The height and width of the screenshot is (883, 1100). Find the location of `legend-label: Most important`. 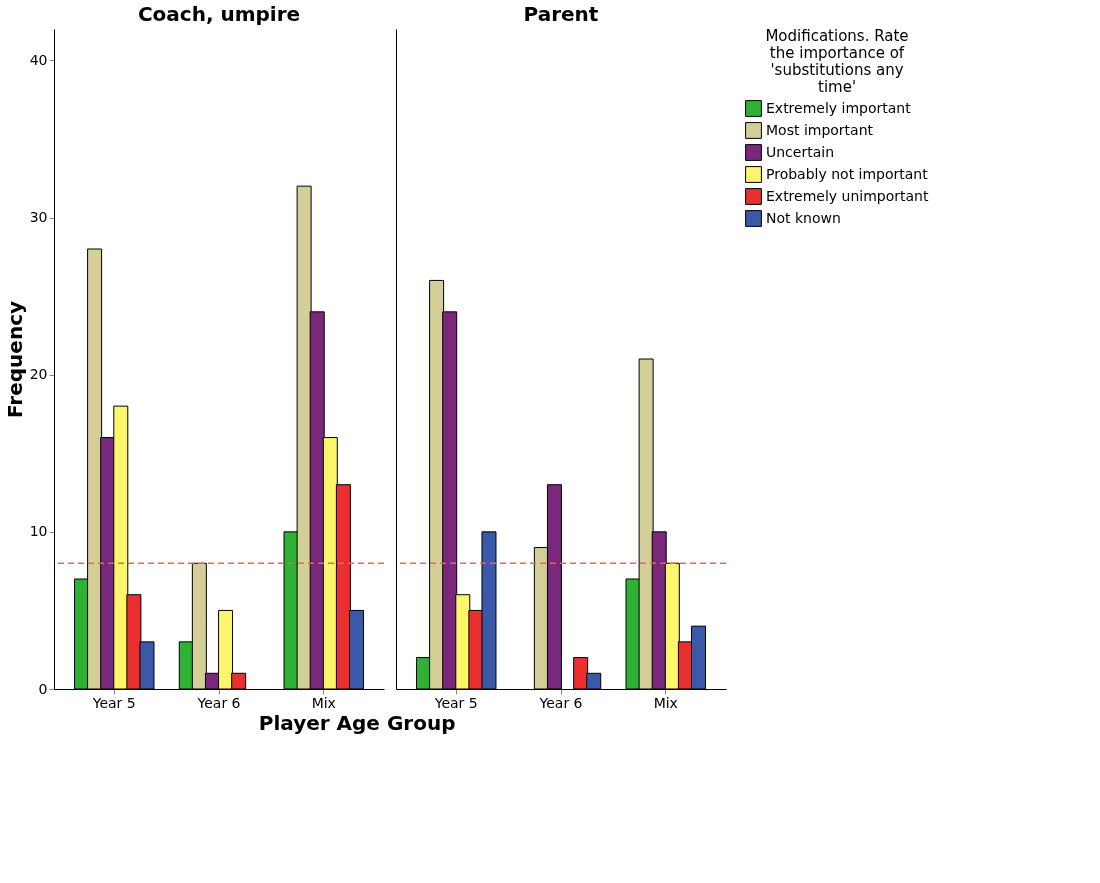

legend-label: Most important is located at coordinates (820, 129).